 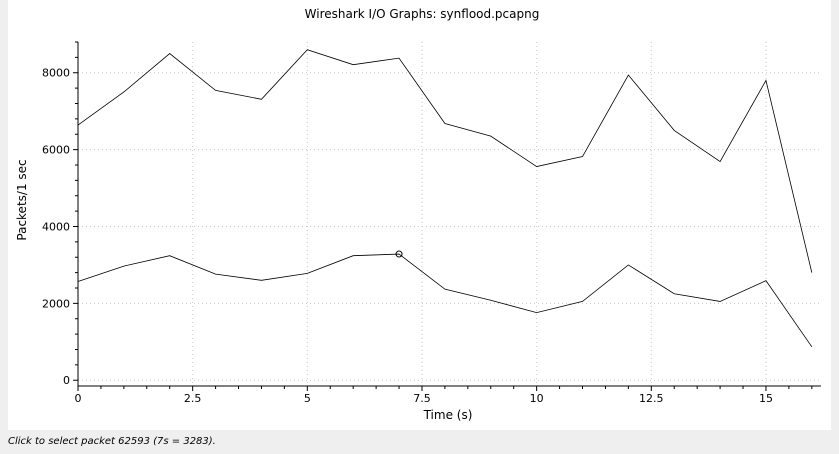 What do you see at coordinates (422, 398) in the screenshot?
I see `x-tick-label: 7.5` at bounding box center [422, 398].